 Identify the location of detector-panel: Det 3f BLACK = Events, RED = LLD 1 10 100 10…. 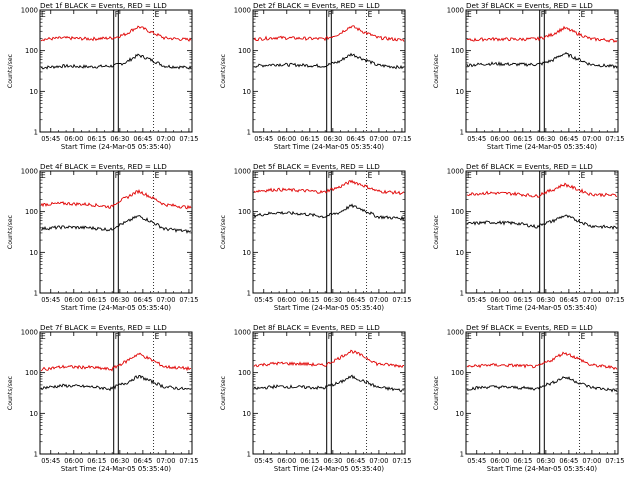
(528, 76).